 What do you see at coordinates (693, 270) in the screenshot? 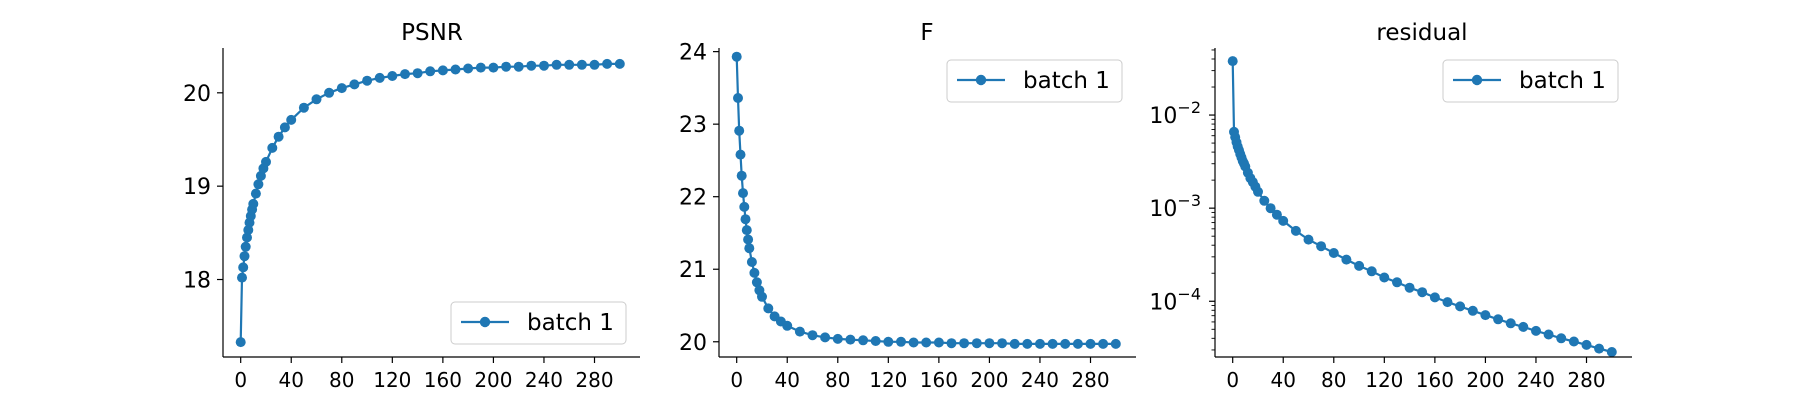
I see `y-tick-label: 21` at bounding box center [693, 270].